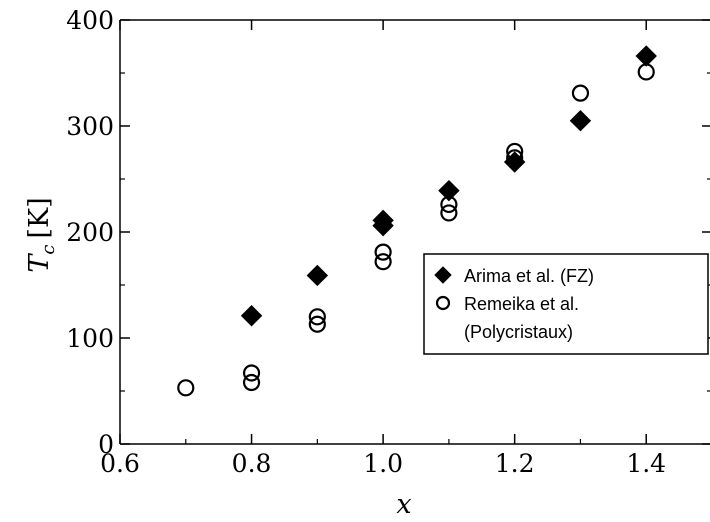  I want to click on y-tick-label: 400, so click(90, 20).